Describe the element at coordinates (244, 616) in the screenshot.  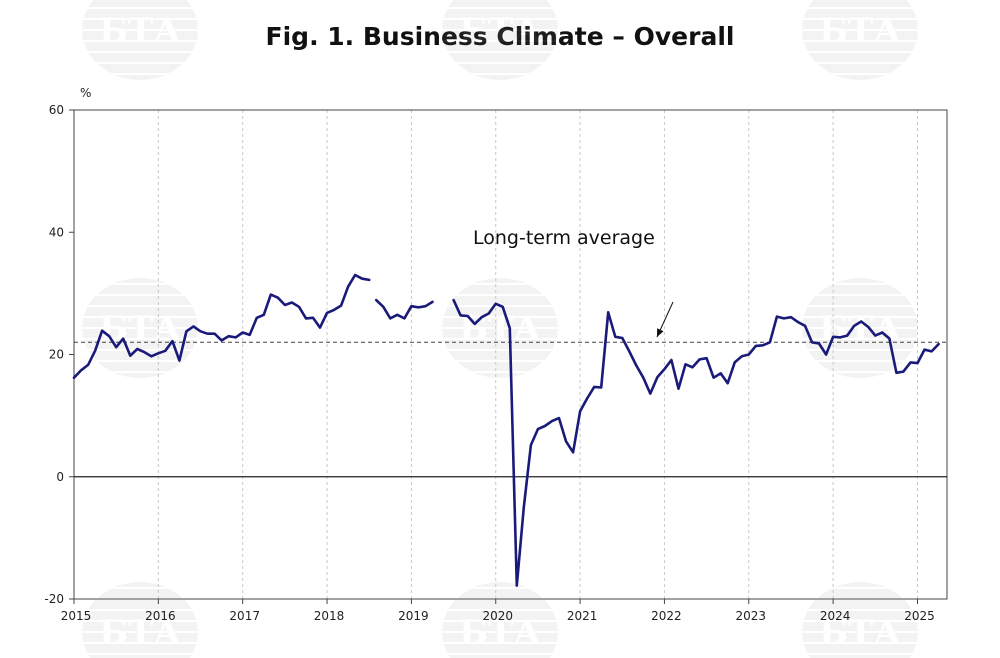
I see `x-tick-label: 2017` at that location.